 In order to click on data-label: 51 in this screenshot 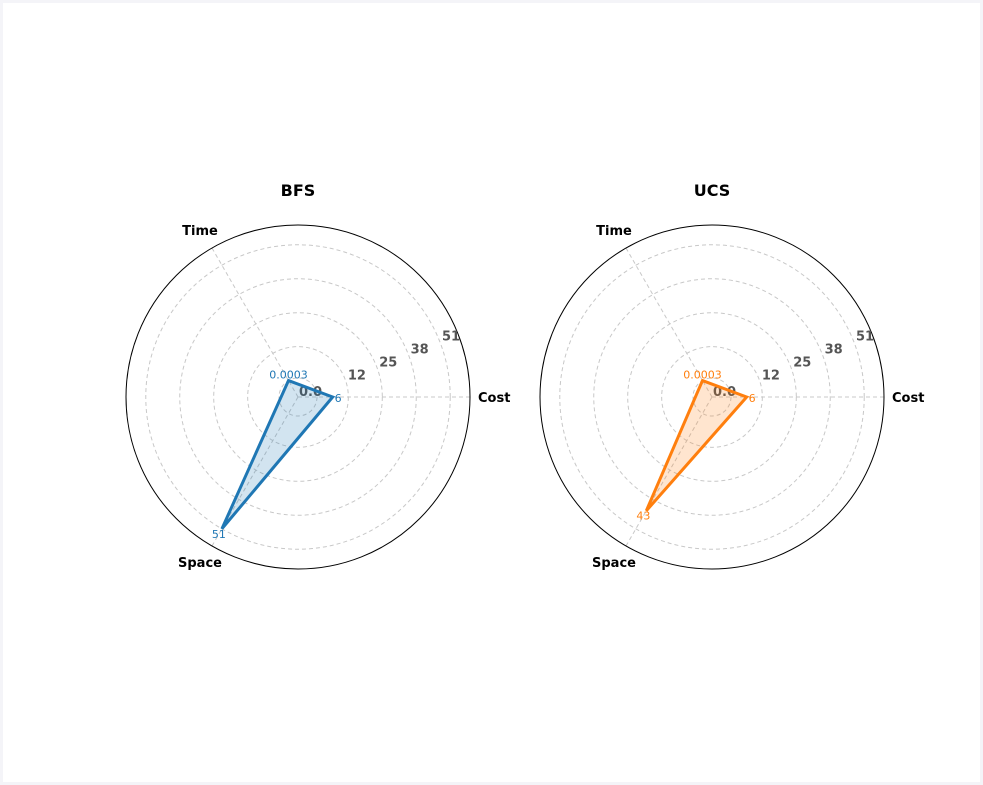, I will do `click(219, 534)`.